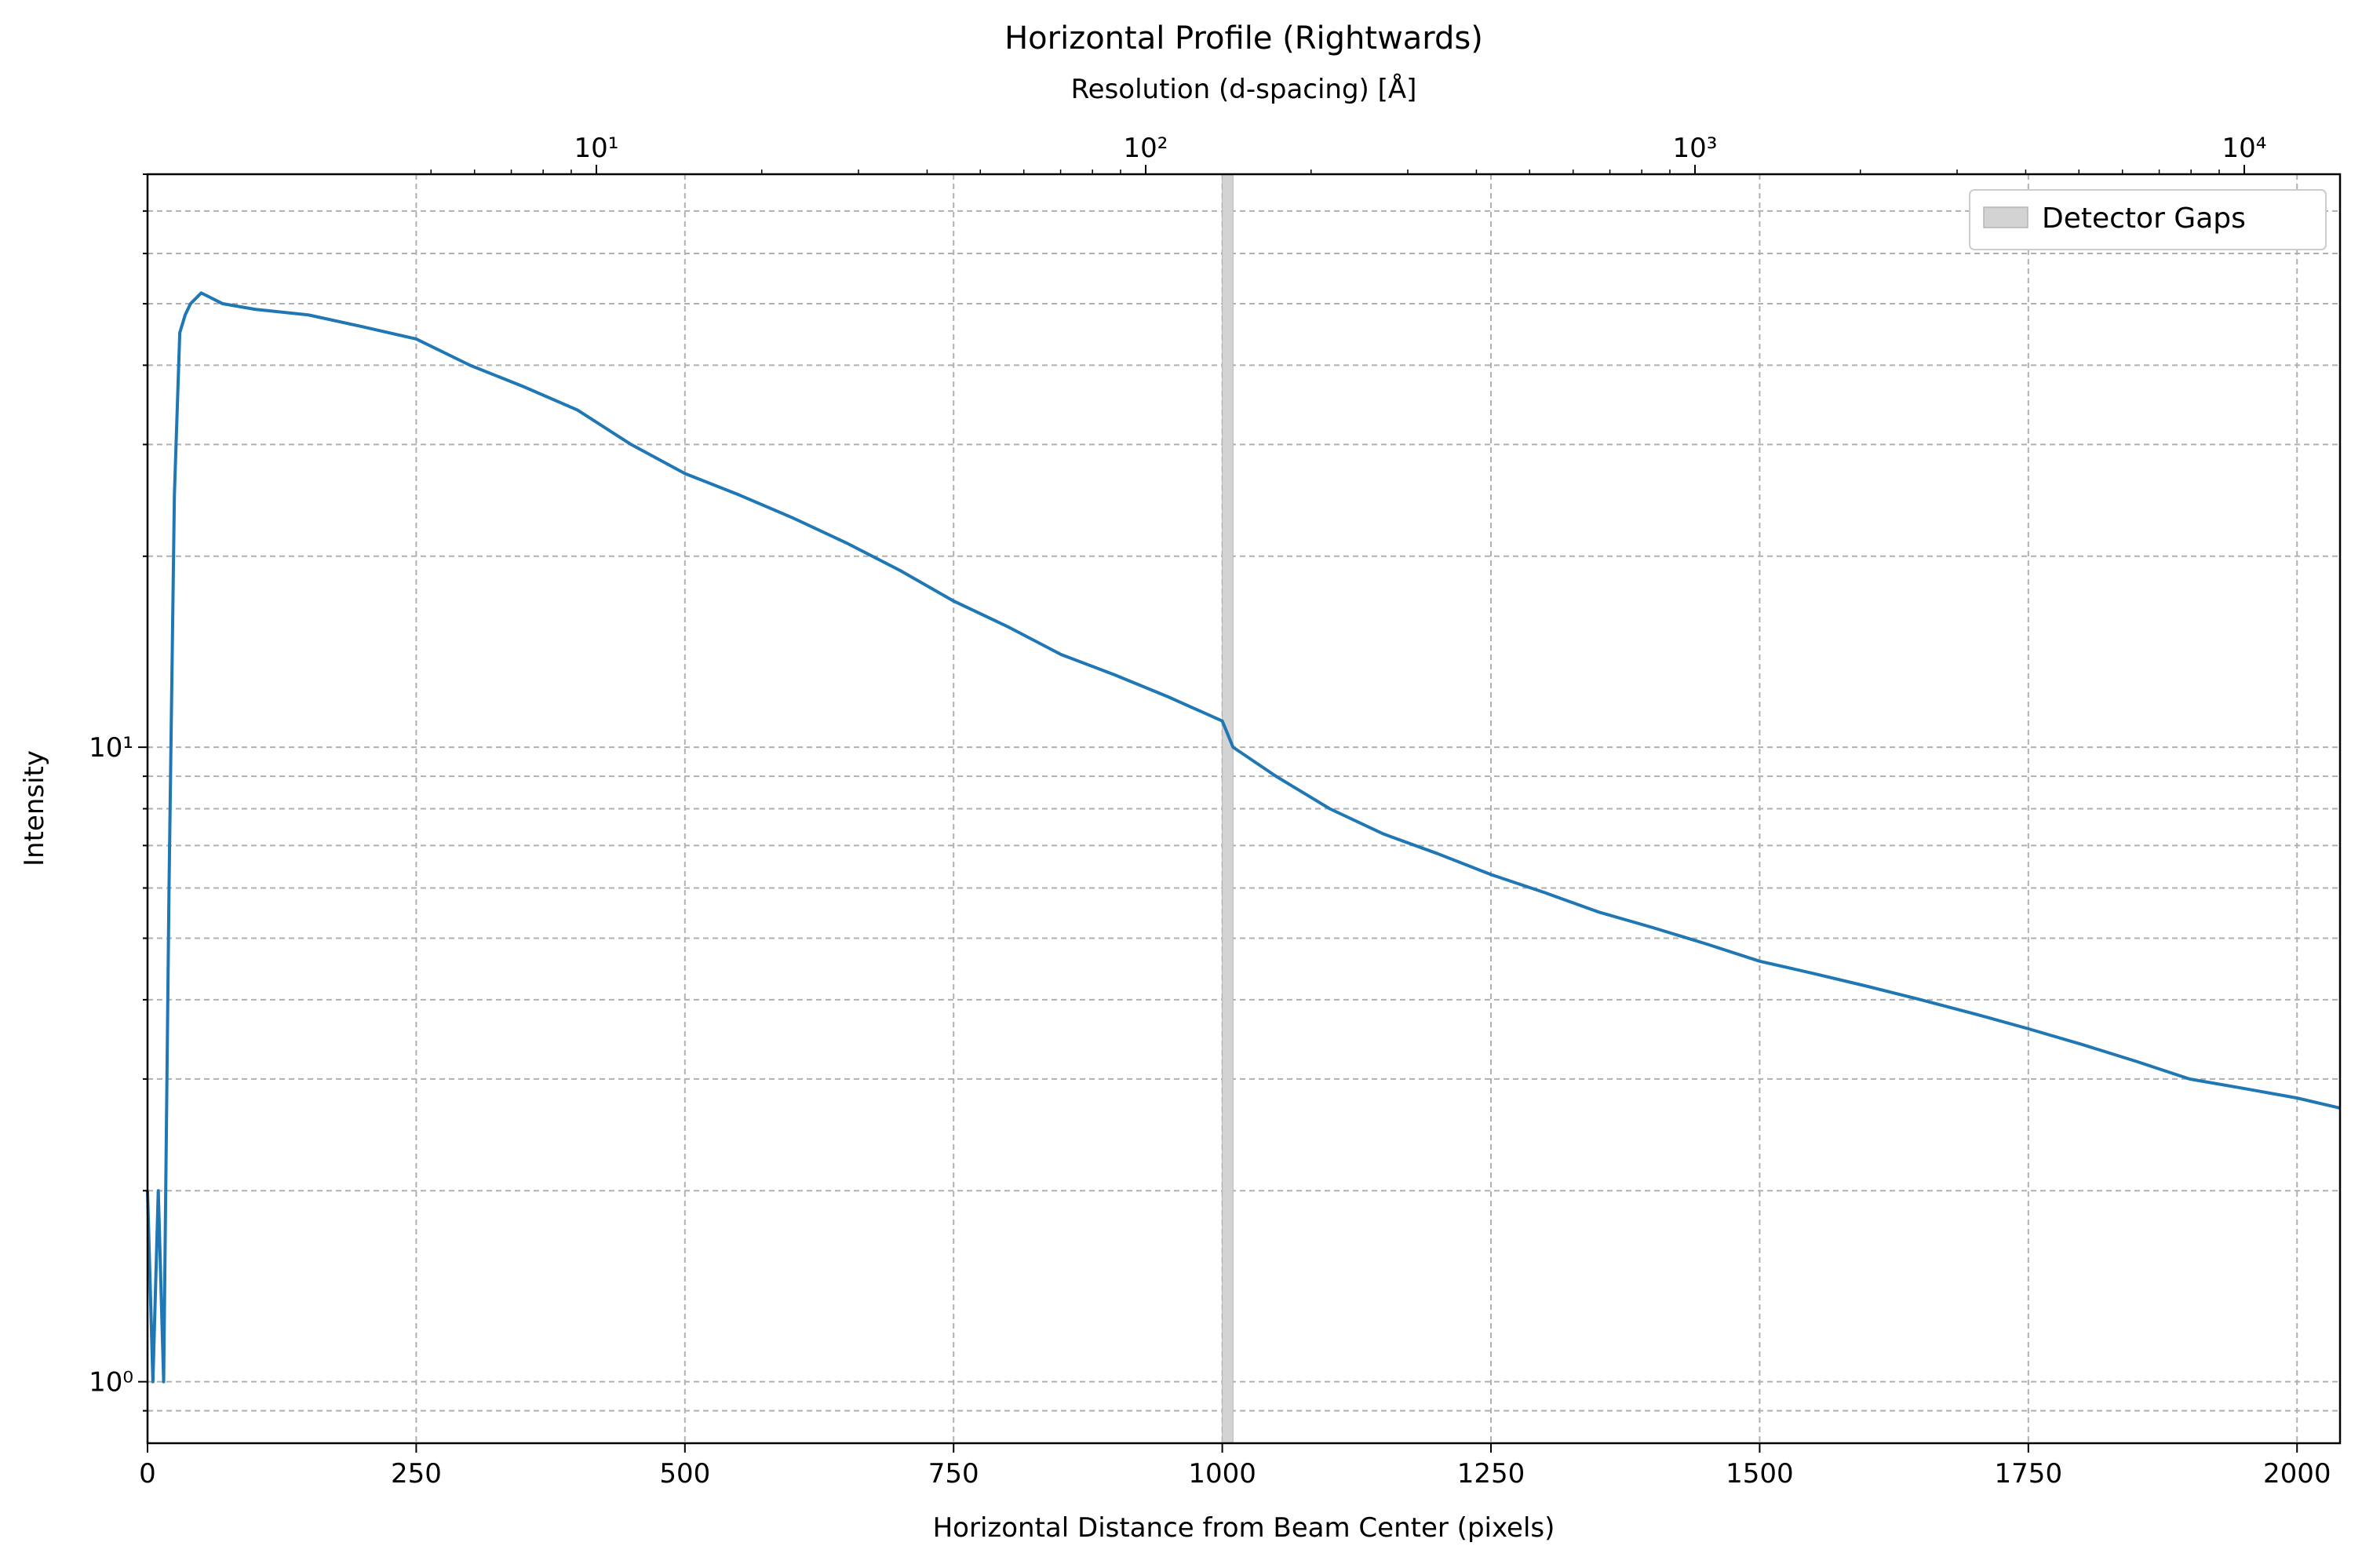 This screenshot has width=2362, height=1568. What do you see at coordinates (2006, 217) in the screenshot?
I see `legend-swatch-detector-gaps` at bounding box center [2006, 217].